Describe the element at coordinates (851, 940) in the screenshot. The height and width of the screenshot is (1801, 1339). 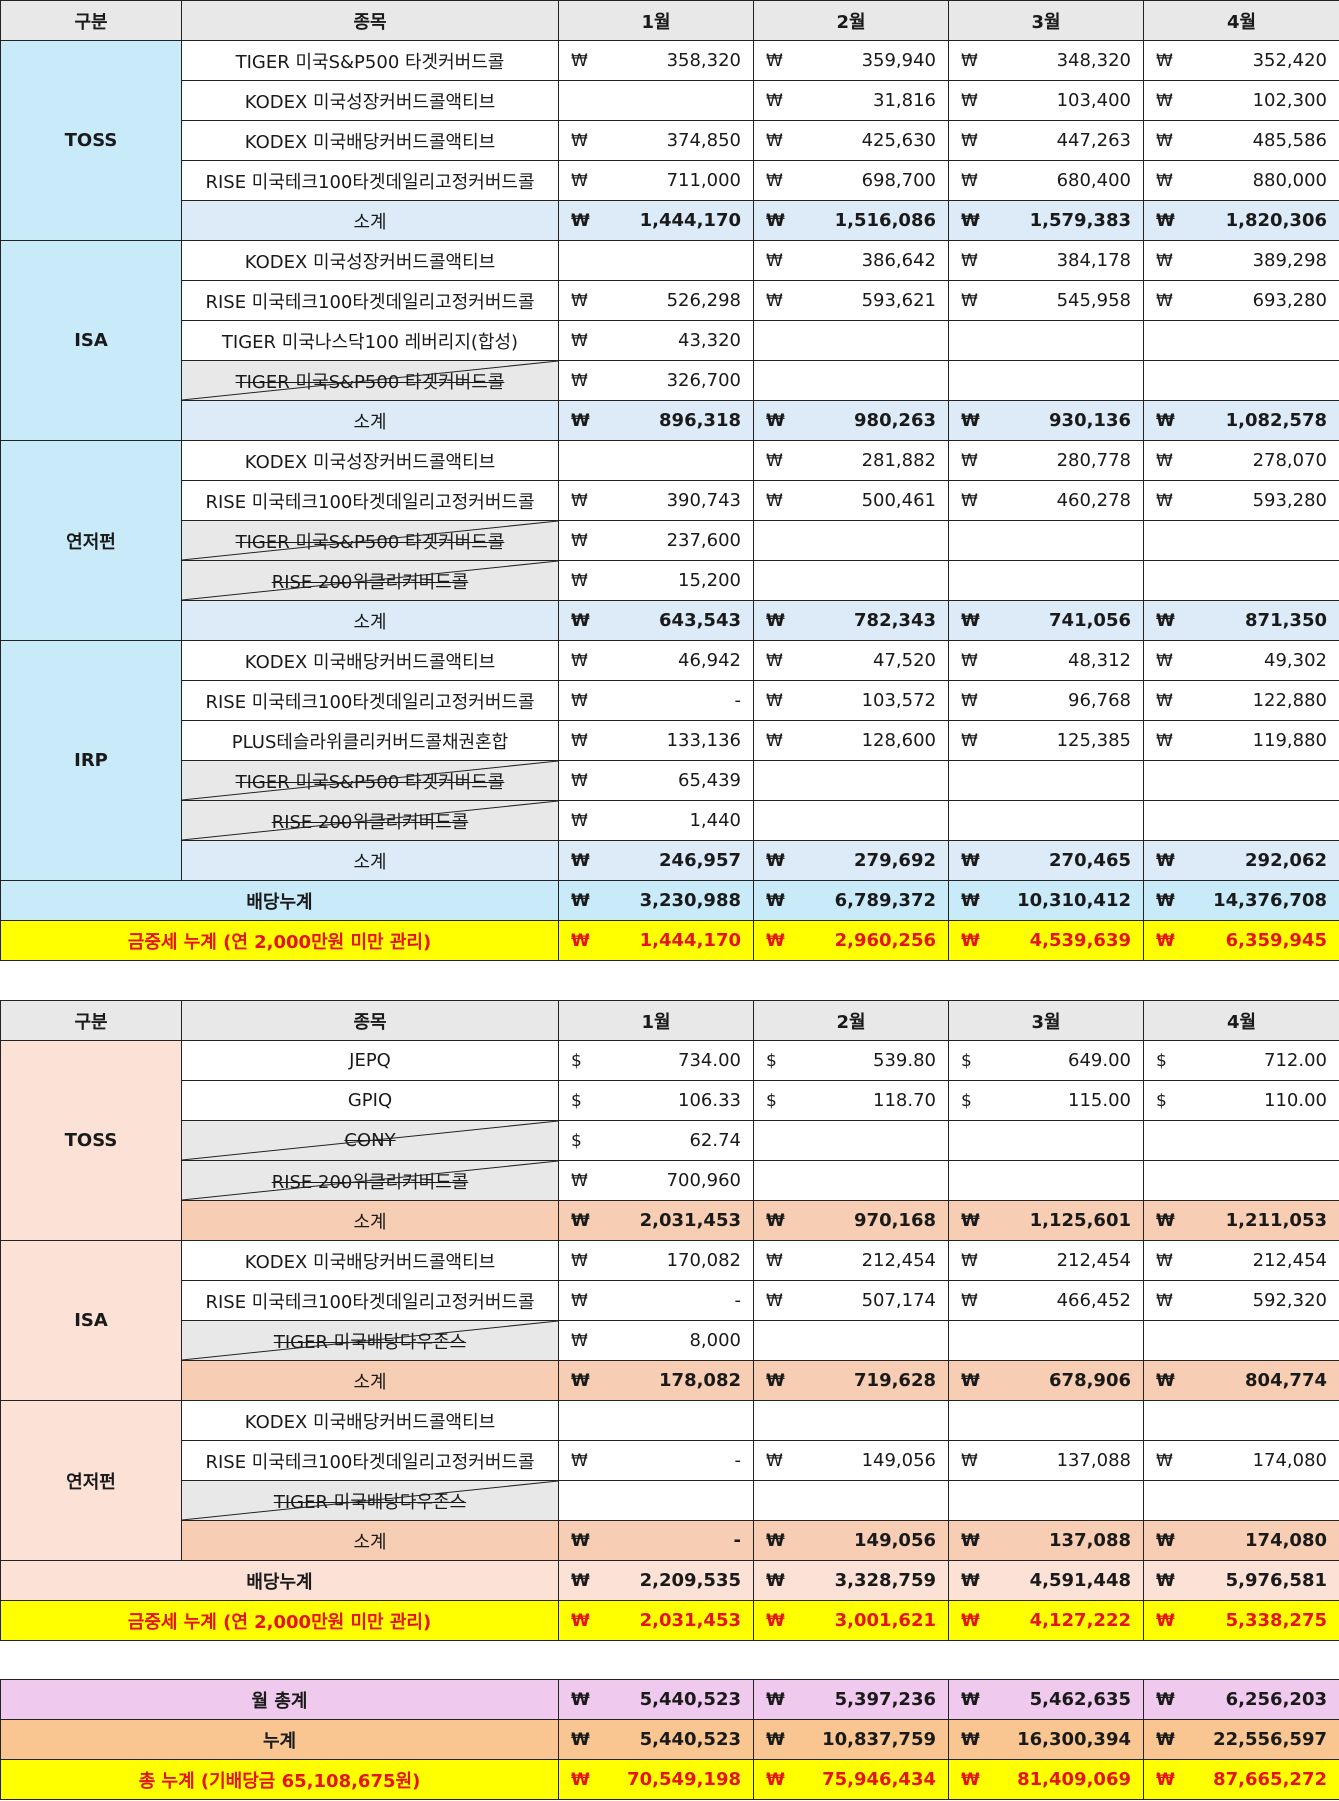
I see `amount-cell: ₩2,960,256` at that location.